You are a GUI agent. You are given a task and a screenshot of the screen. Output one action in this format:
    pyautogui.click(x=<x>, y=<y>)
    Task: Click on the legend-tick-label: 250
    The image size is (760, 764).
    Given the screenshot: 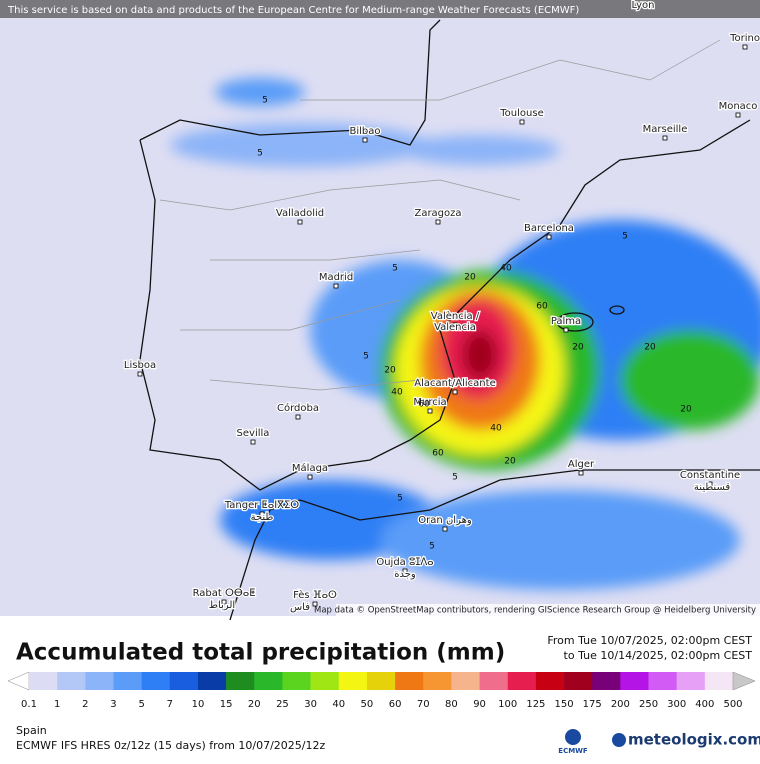 What is the action you would take?
    pyautogui.click(x=648, y=704)
    